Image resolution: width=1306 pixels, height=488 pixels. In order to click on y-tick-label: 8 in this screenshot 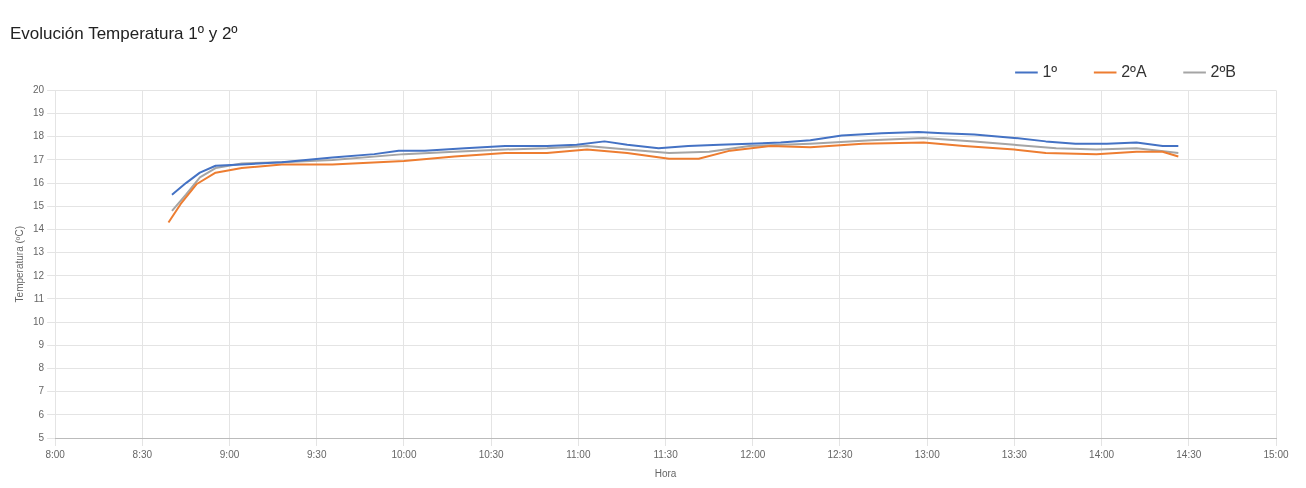, I will do `click(41, 368)`.